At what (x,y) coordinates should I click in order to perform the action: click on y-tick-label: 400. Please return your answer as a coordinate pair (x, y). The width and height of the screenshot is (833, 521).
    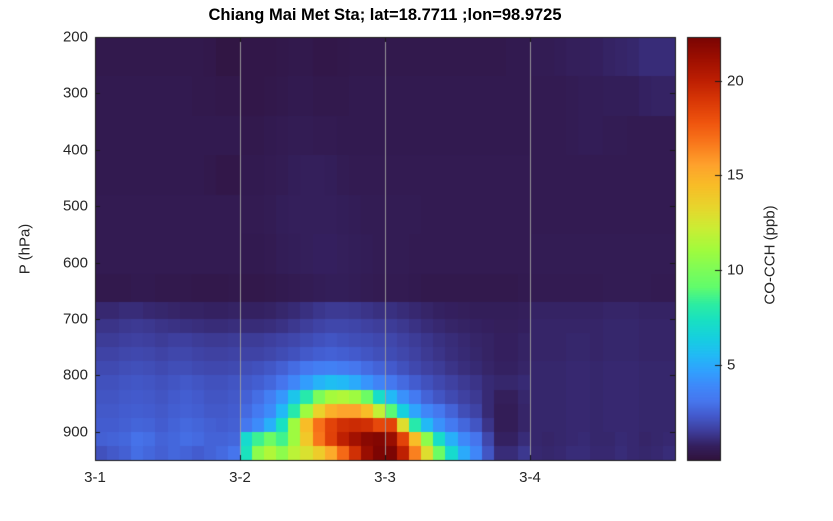
    Looking at the image, I should click on (75, 150).